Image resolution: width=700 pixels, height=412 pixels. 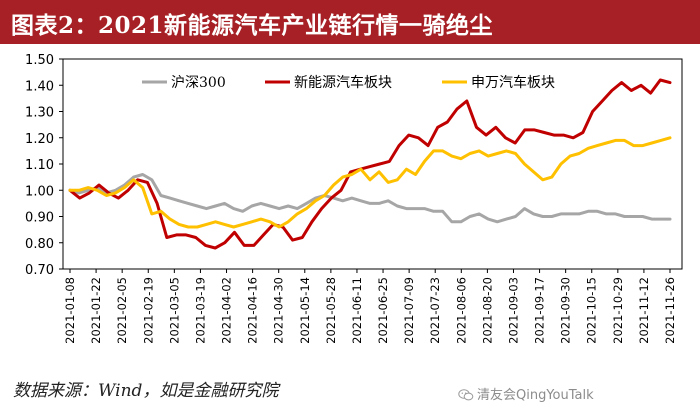 I want to click on x-tick-label: 2021-06-25, so click(x=383, y=310).